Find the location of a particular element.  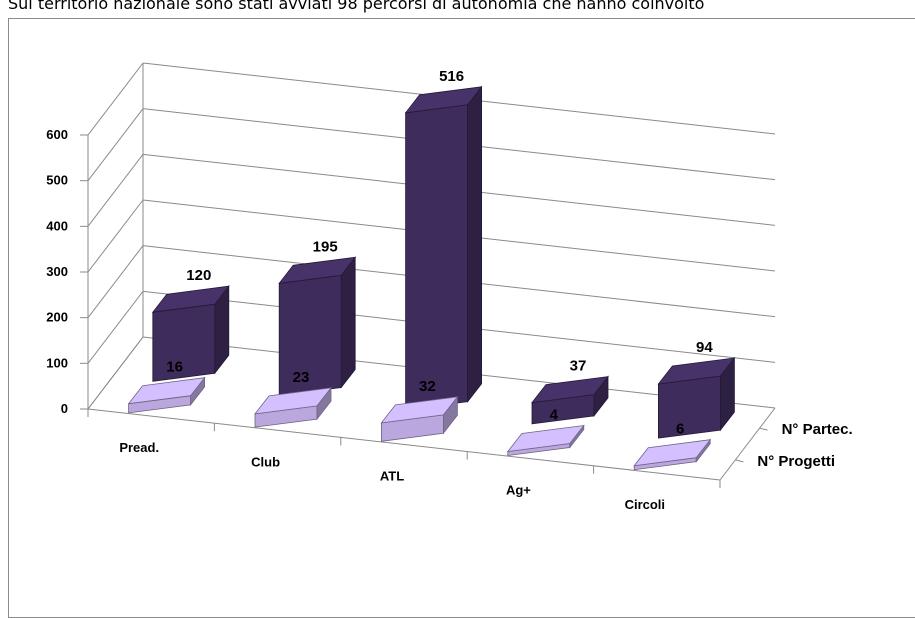

category-label: ATL is located at coordinates (392, 476).